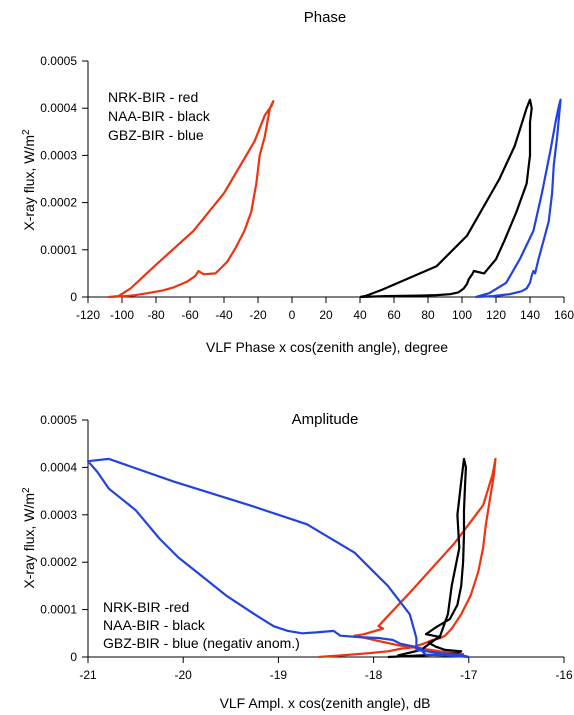  Describe the element at coordinates (394, 315) in the screenshot. I see `phase-x-tick-label: 60` at that location.